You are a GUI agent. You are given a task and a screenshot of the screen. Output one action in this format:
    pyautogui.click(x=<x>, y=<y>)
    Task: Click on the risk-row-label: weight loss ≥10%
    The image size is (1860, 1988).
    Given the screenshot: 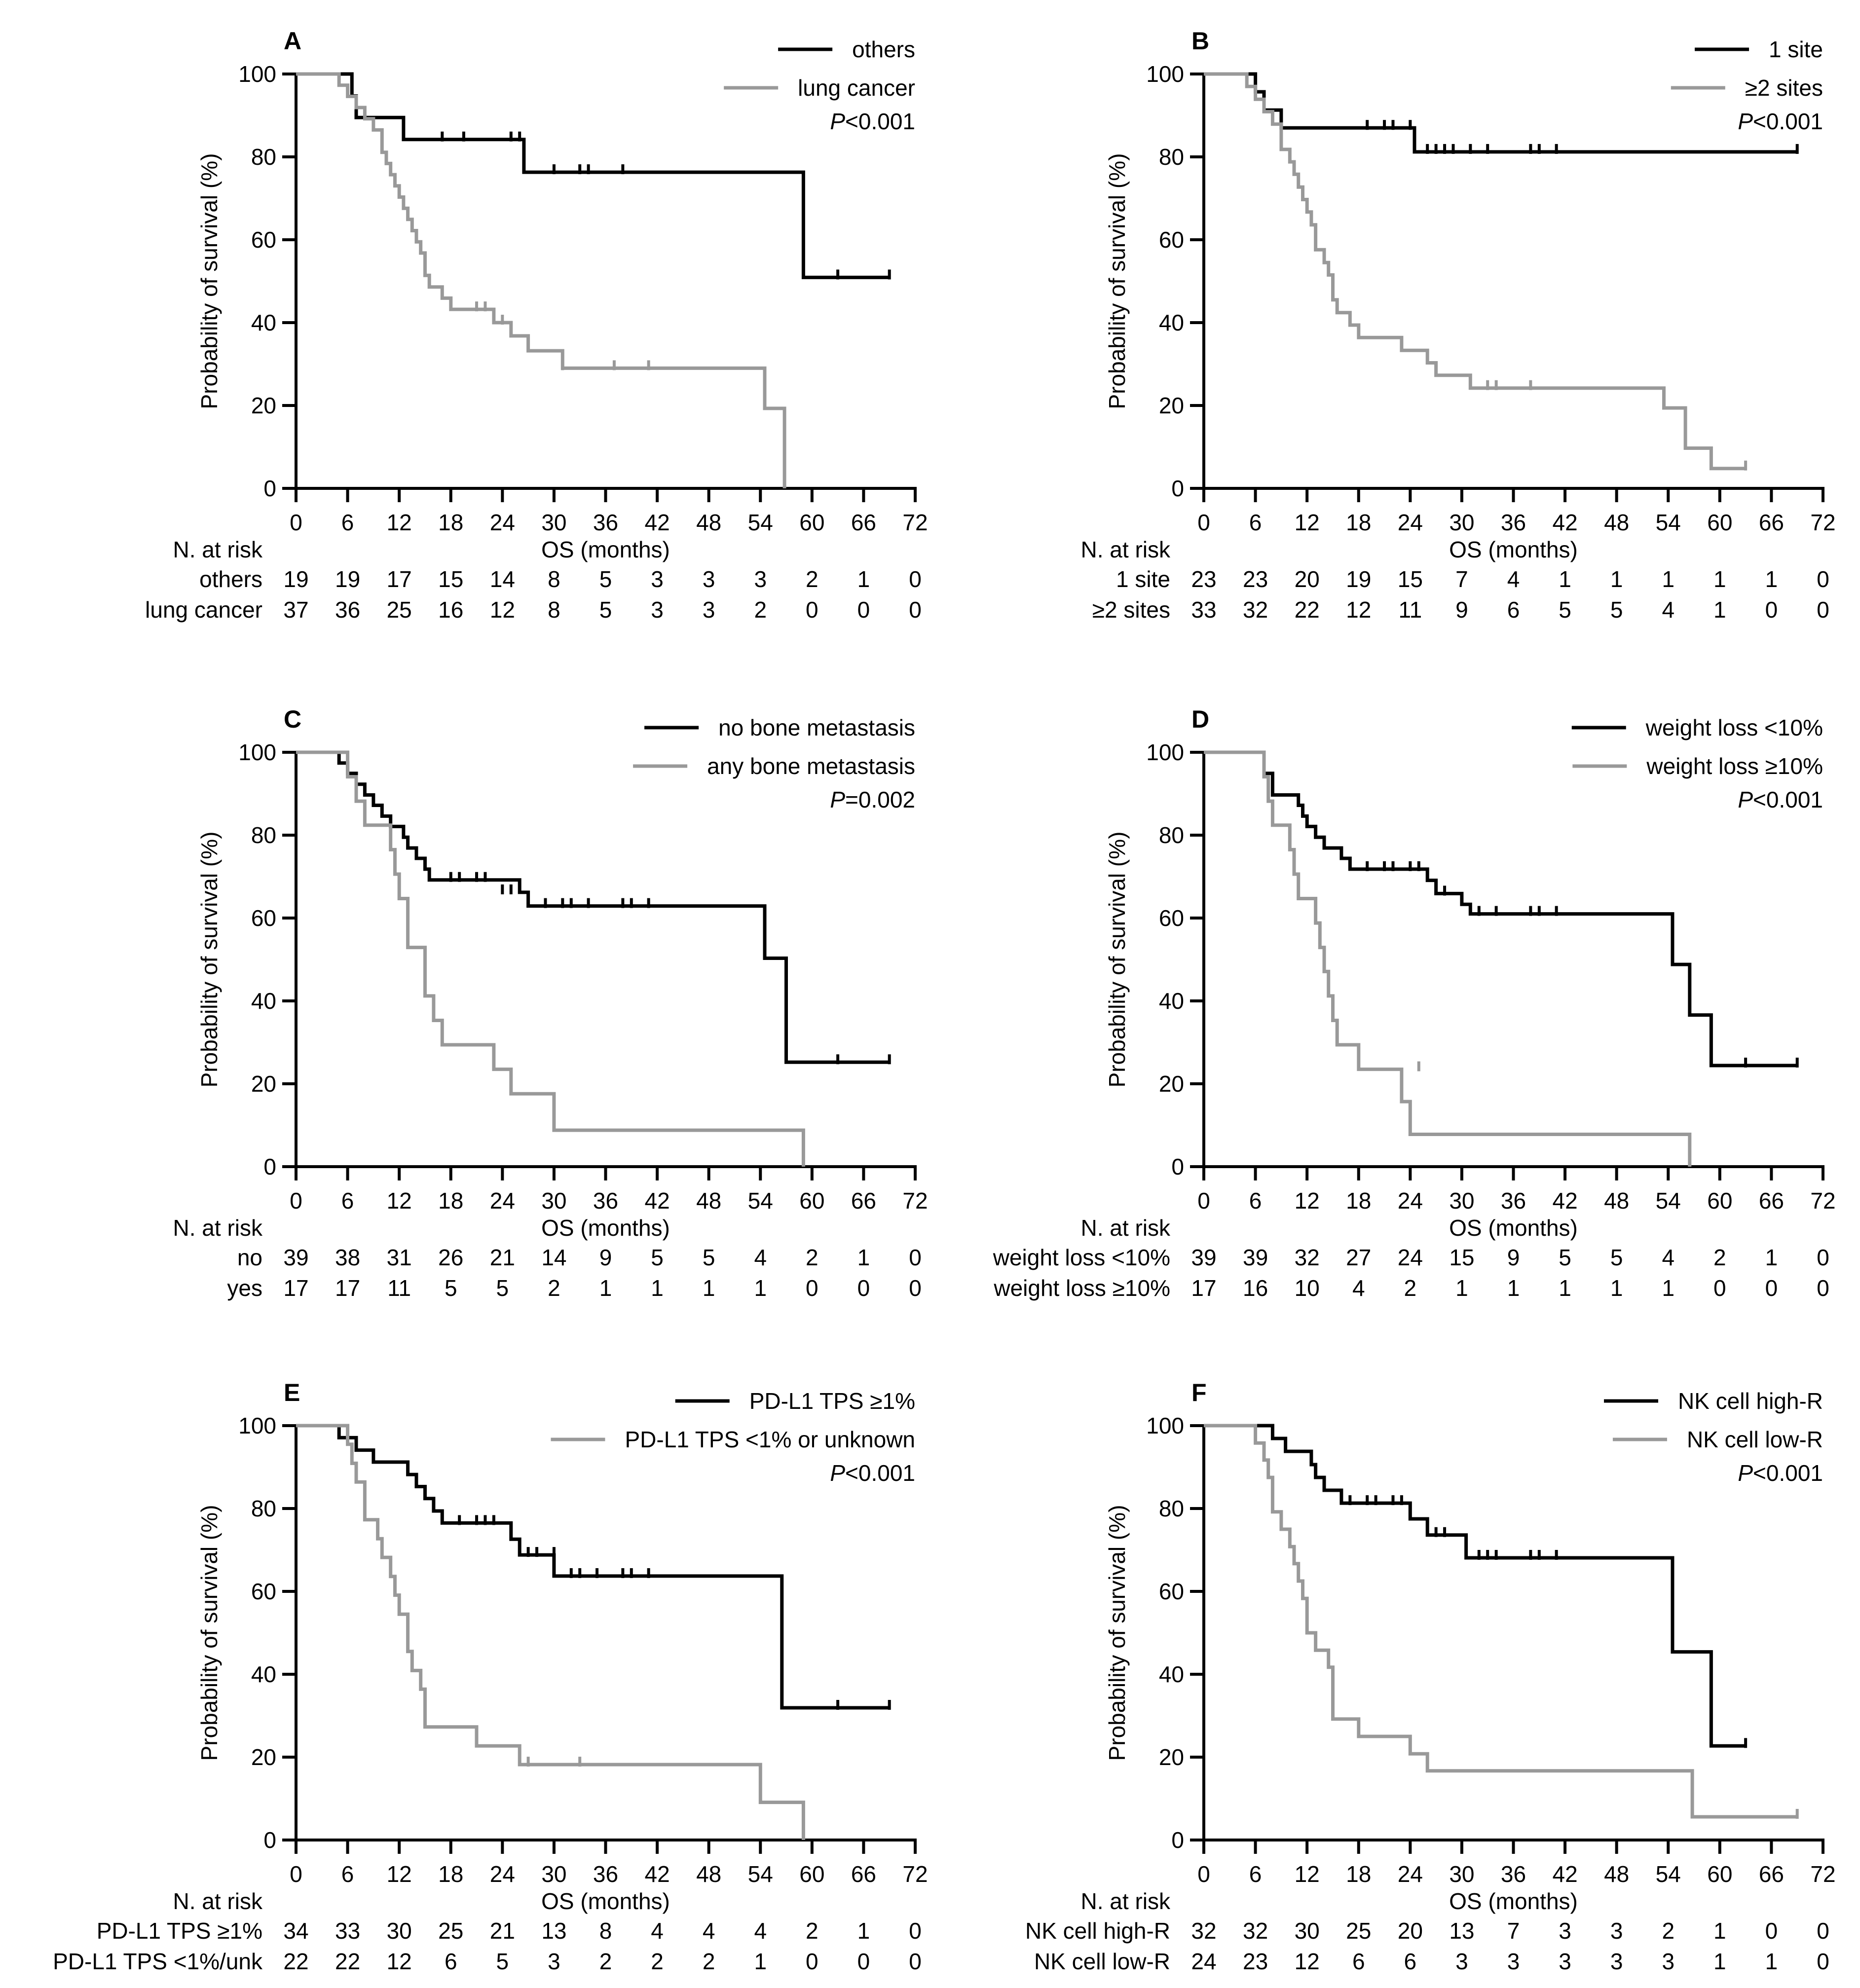 What is the action you would take?
    pyautogui.click(x=1081, y=1288)
    